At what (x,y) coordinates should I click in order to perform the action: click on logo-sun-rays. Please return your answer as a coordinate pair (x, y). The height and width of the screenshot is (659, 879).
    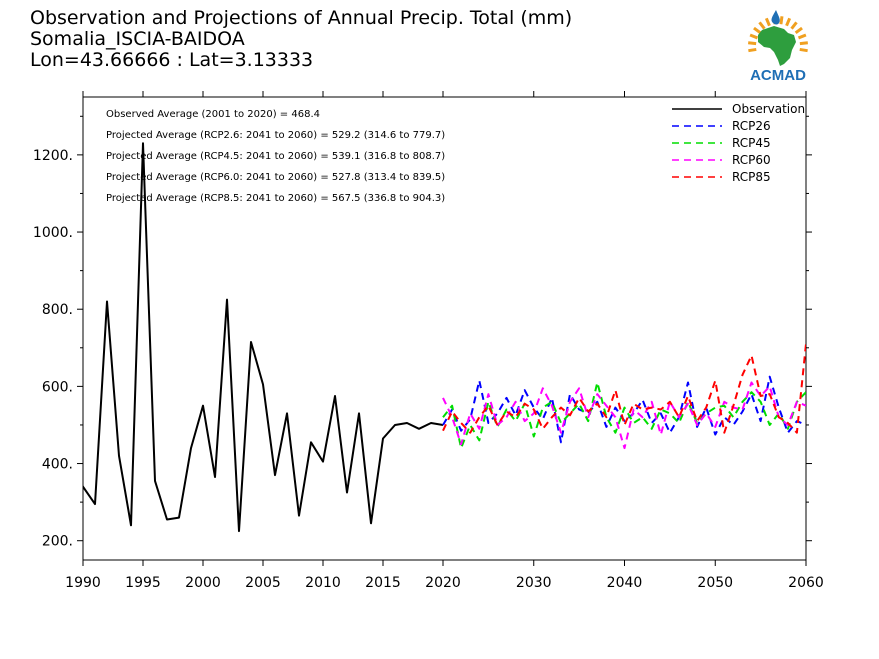
    Looking at the image, I should click on (778, 34).